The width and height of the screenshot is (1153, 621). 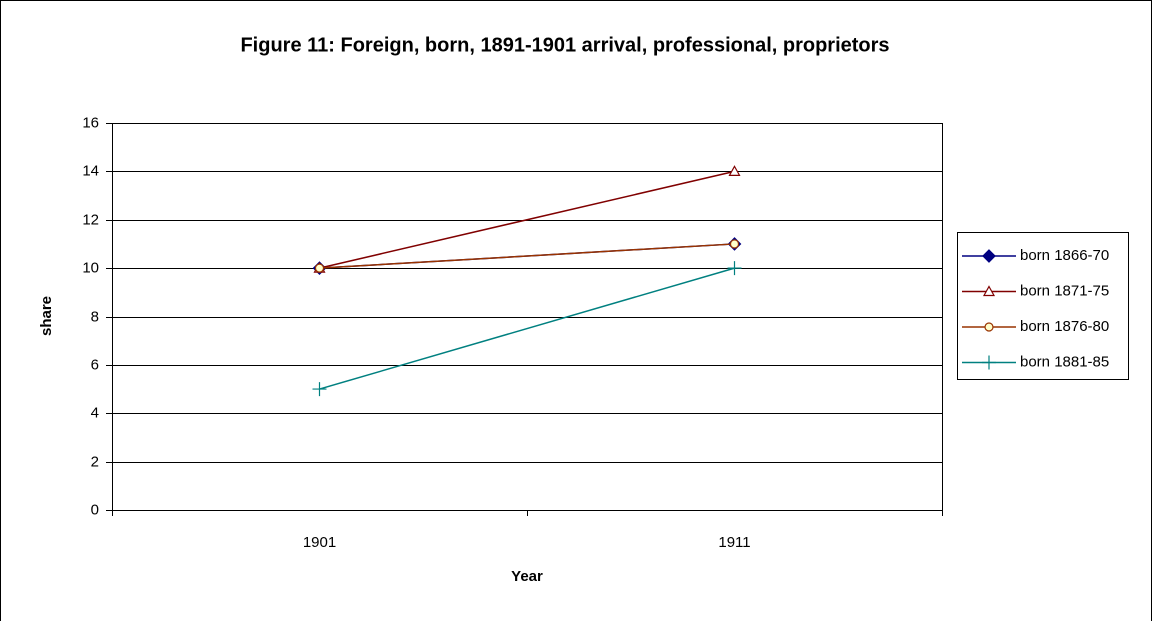 What do you see at coordinates (1064, 326) in the screenshot?
I see `legend-label: born 1876-80` at bounding box center [1064, 326].